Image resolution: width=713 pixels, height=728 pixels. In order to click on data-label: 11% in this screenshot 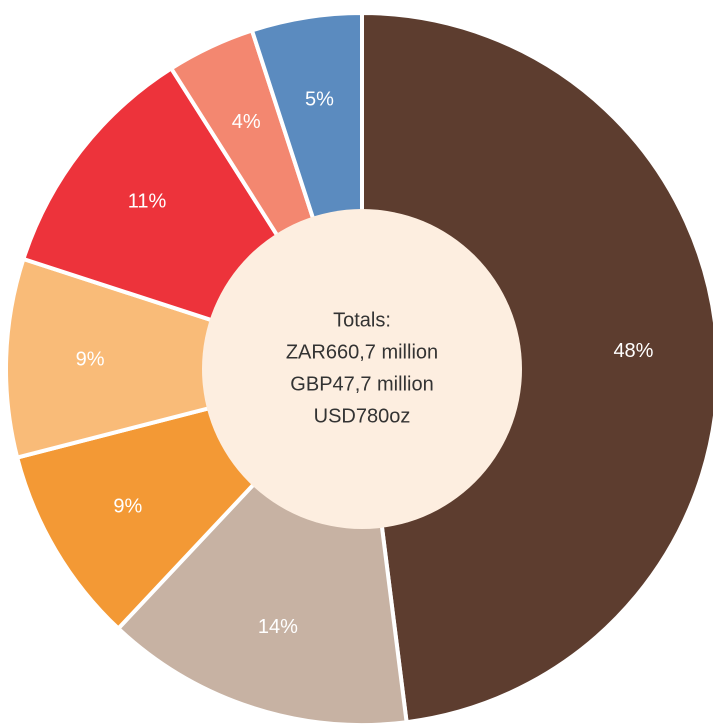, I will do `click(147, 202)`.